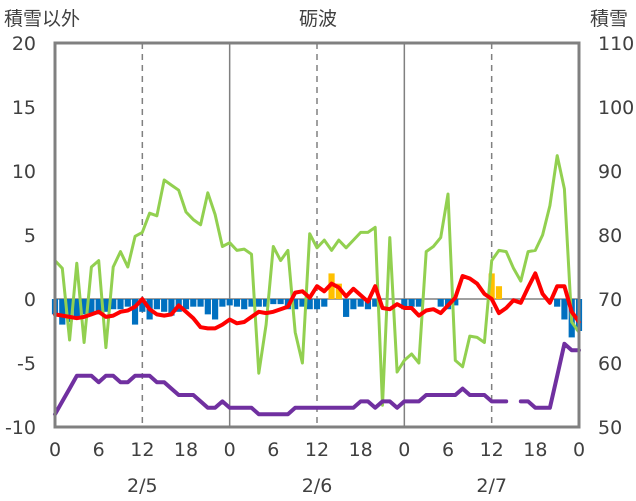 The width and height of the screenshot is (636, 501). I want to click on left-y-tick-label: -10, so click(20, 428).